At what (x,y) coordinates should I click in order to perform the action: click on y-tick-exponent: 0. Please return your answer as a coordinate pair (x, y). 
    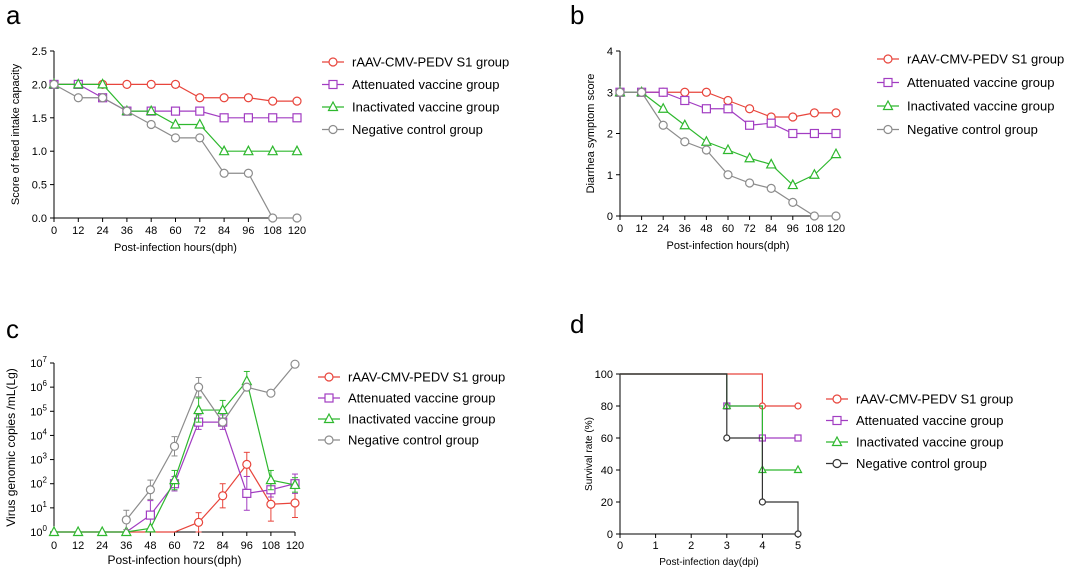
    Looking at the image, I should click on (45, 528).